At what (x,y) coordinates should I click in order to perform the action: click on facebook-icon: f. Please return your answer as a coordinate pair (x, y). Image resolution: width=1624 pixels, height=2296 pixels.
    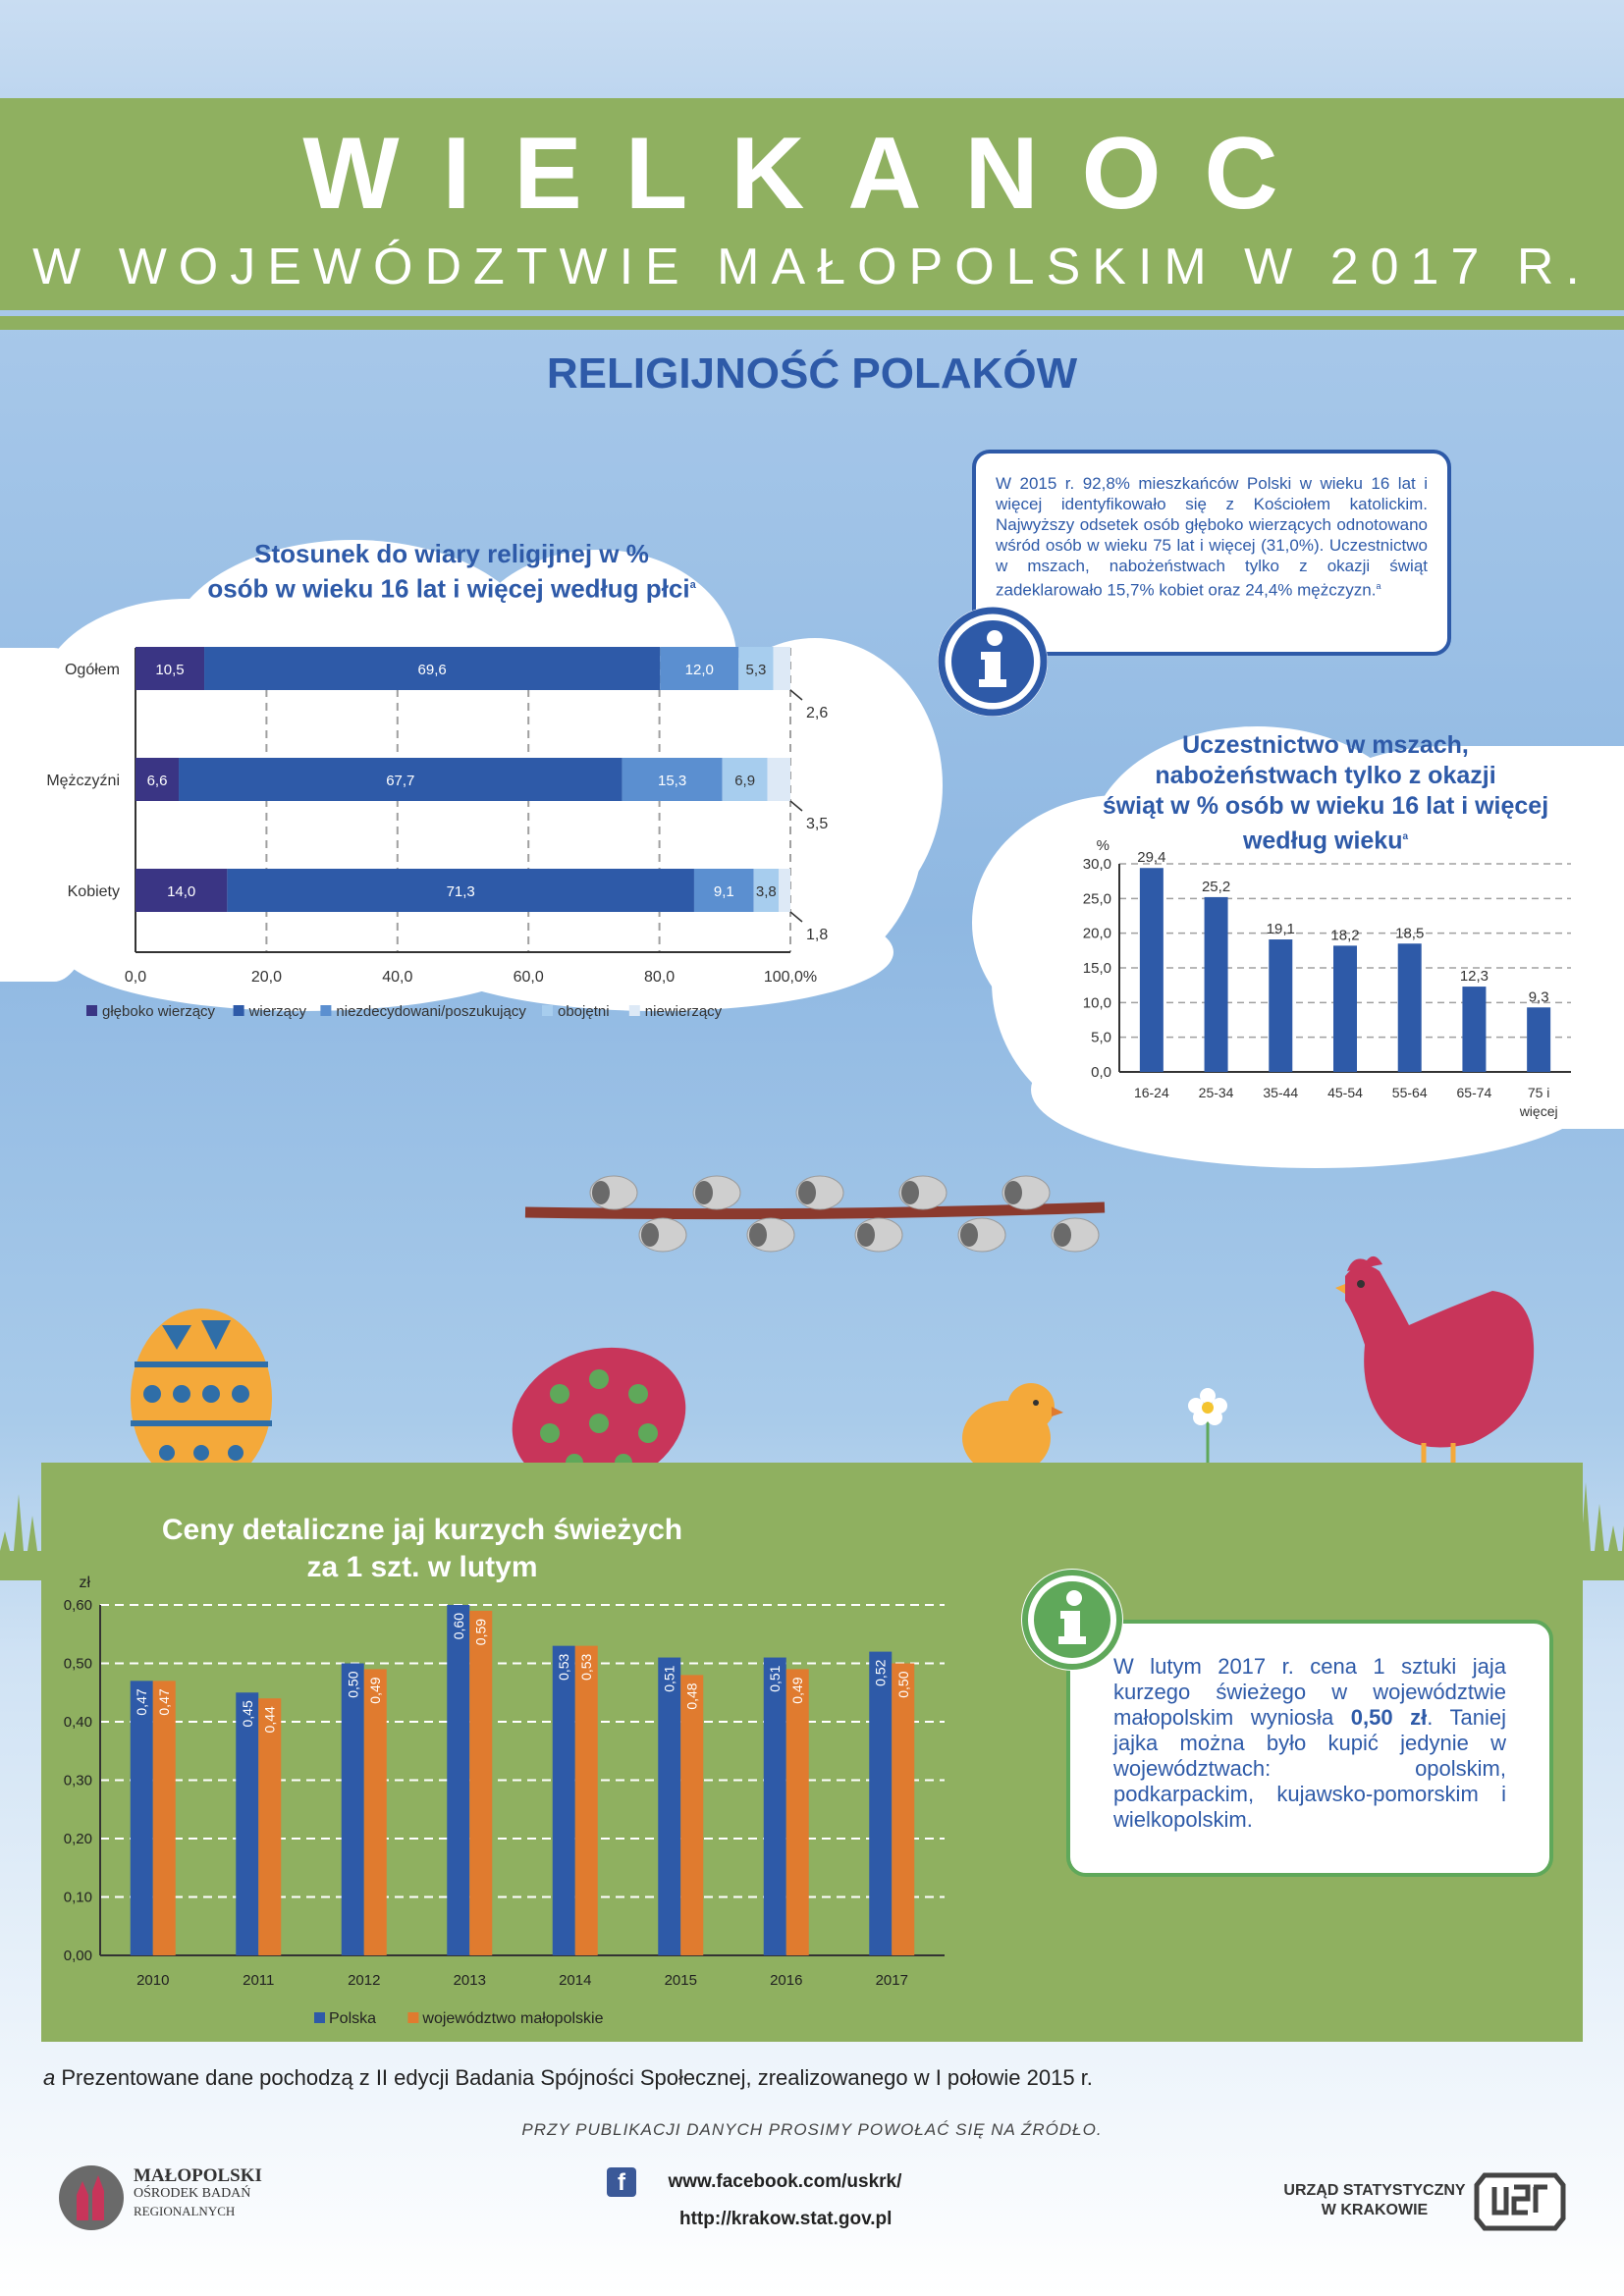
    Looking at the image, I should click on (621, 2182).